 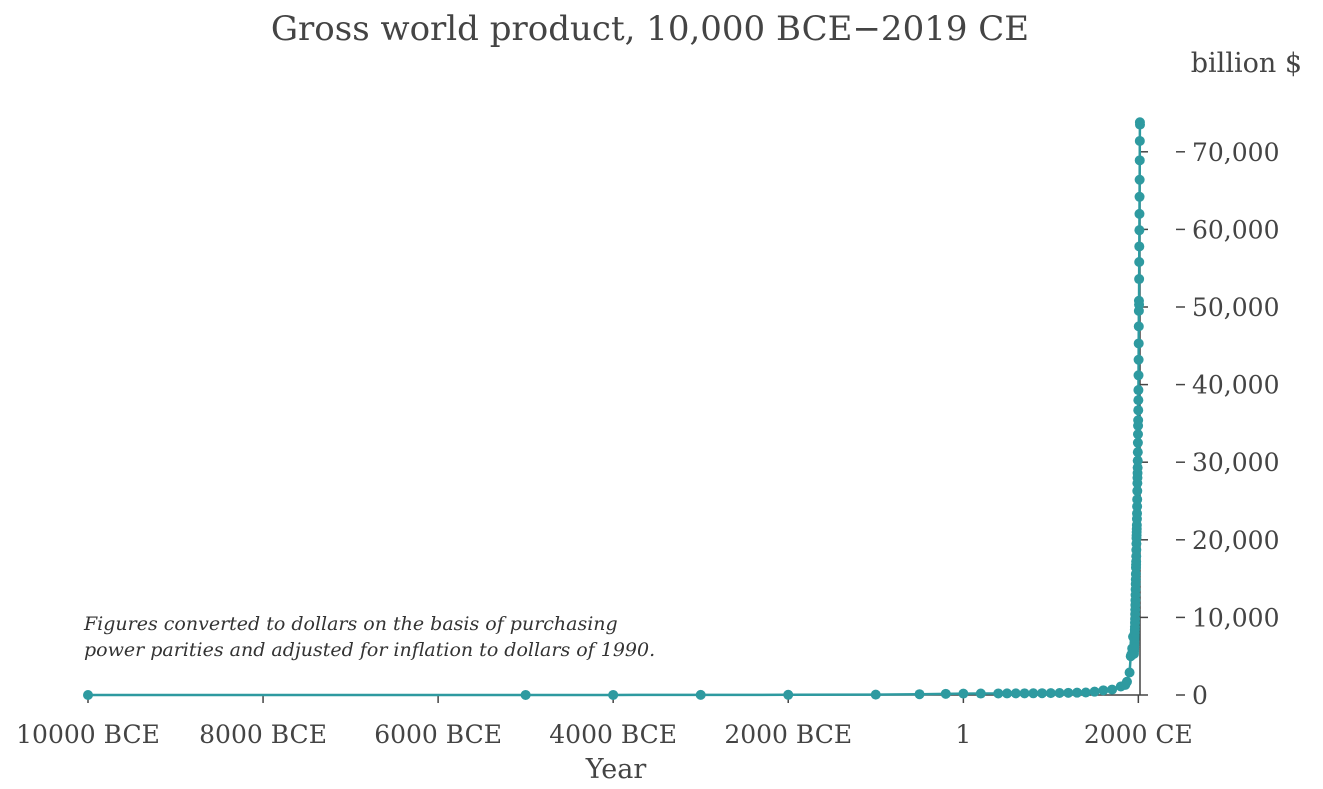 What do you see at coordinates (788, 734) in the screenshot?
I see `x-tick-label: 2000 BCE` at bounding box center [788, 734].